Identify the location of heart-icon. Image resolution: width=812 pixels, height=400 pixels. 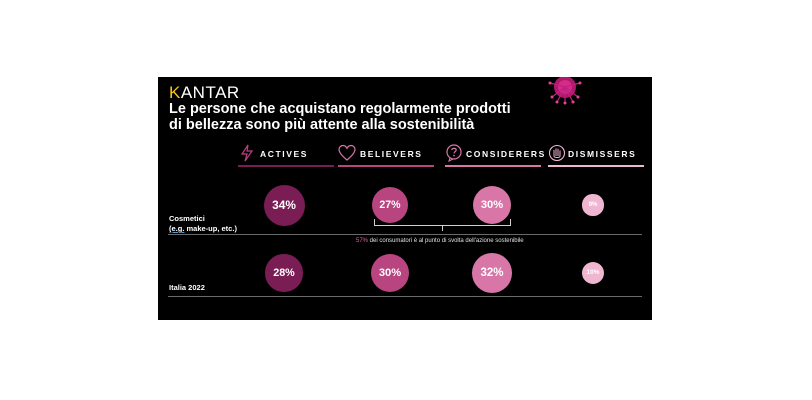
(347, 152).